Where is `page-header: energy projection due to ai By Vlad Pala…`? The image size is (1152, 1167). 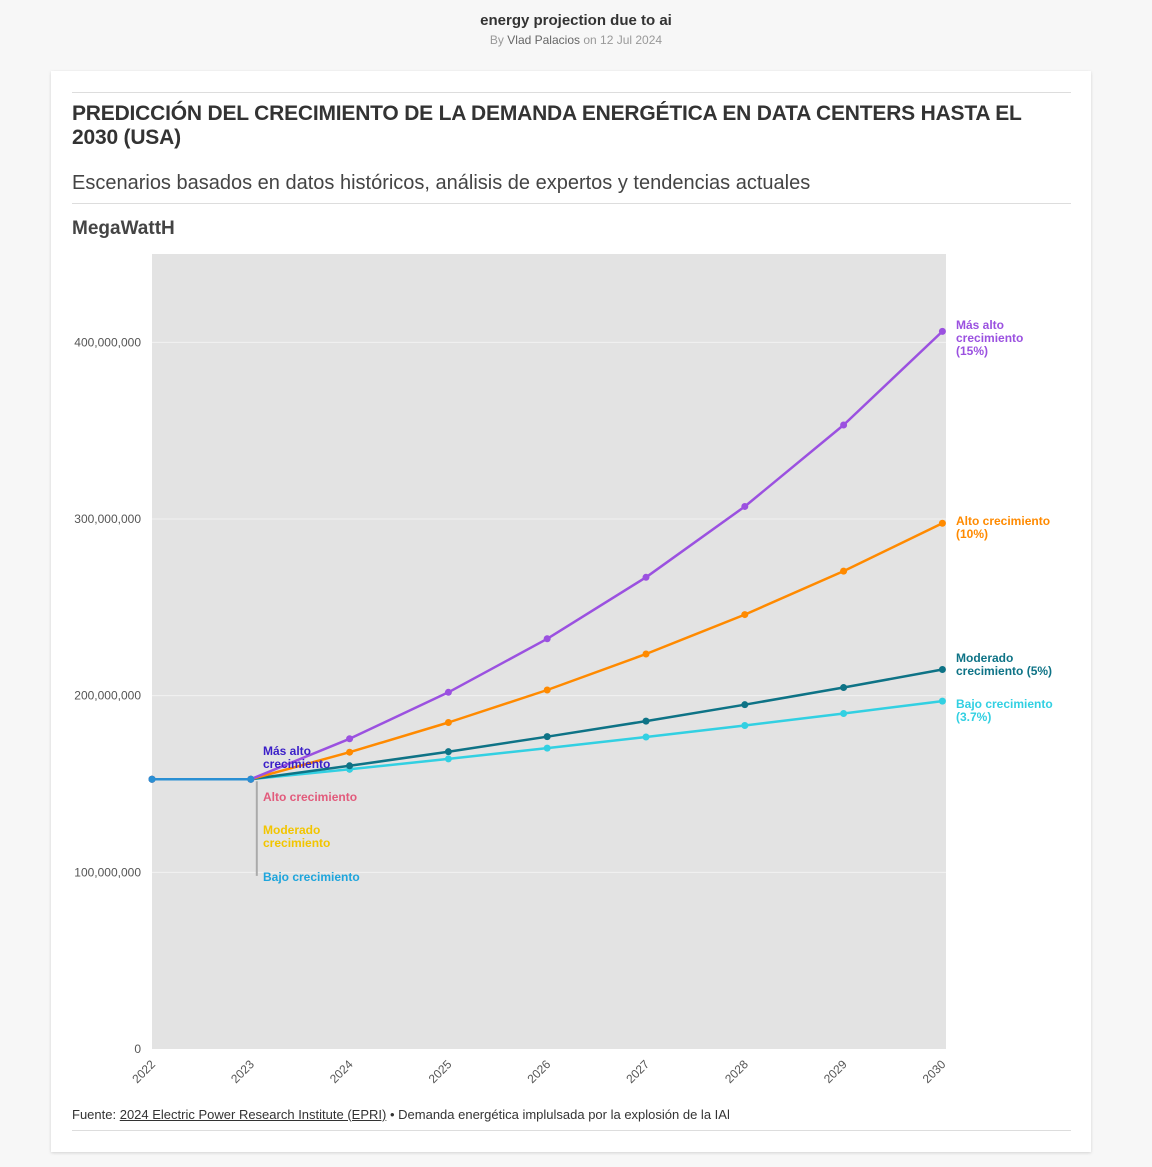
page-header: energy projection due to ai By Vlad Pala… is located at coordinates (576, 29).